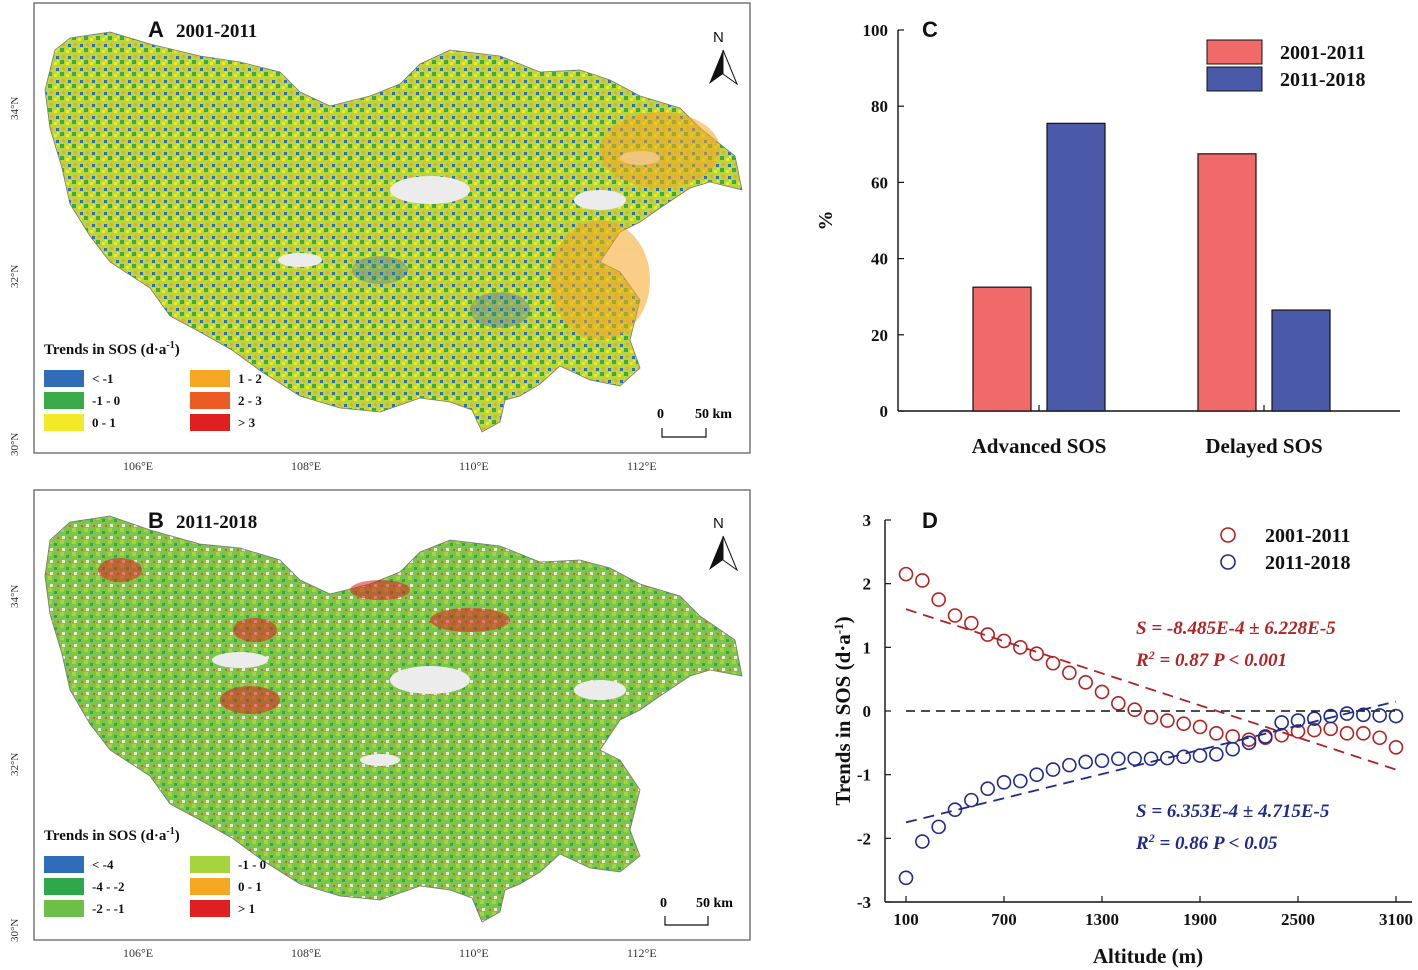  Describe the element at coordinates (306, 953) in the screenshot. I see `map-b-lon-tick: 108°E` at that location.